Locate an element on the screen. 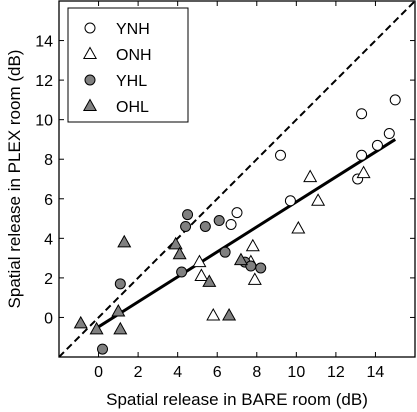 The height and width of the screenshot is (412, 417). y-tick-label: 10 is located at coordinates (44, 121).